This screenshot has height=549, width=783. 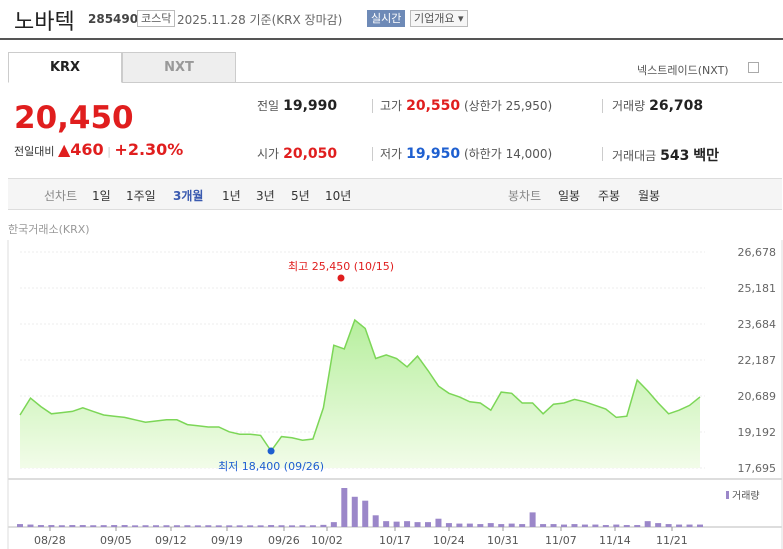 I want to click on period-1d: 1일, so click(x=101, y=196).